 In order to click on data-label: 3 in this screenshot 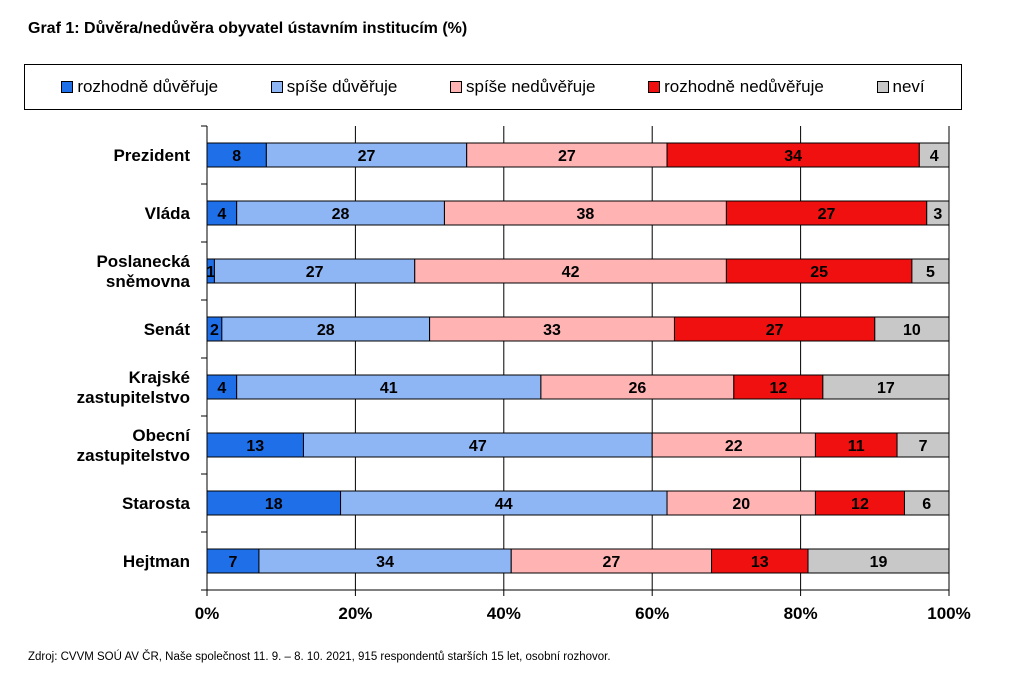, I will do `click(937, 214)`.